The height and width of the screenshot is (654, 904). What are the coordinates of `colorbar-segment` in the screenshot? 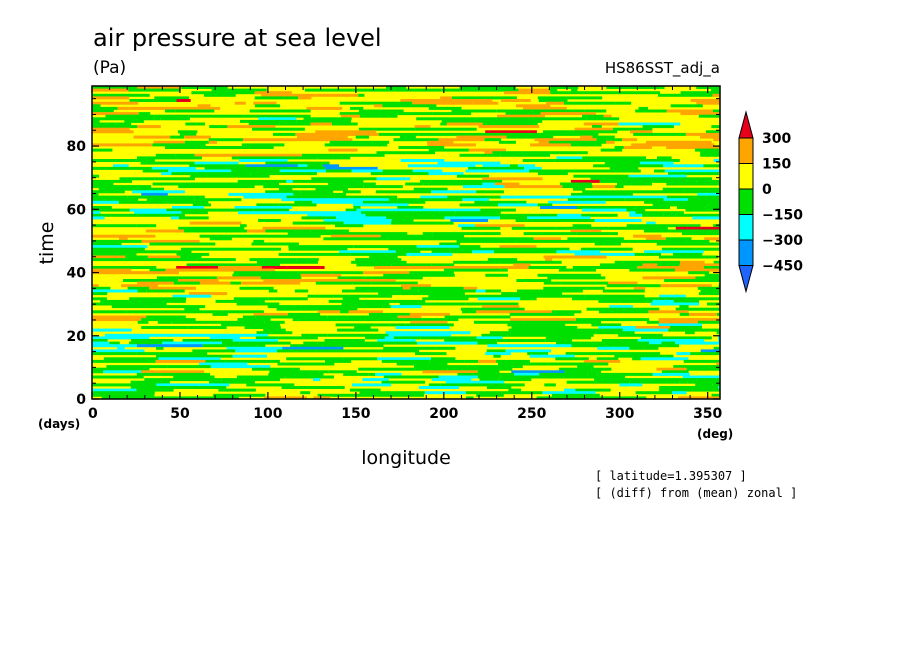 It's located at (746, 227).